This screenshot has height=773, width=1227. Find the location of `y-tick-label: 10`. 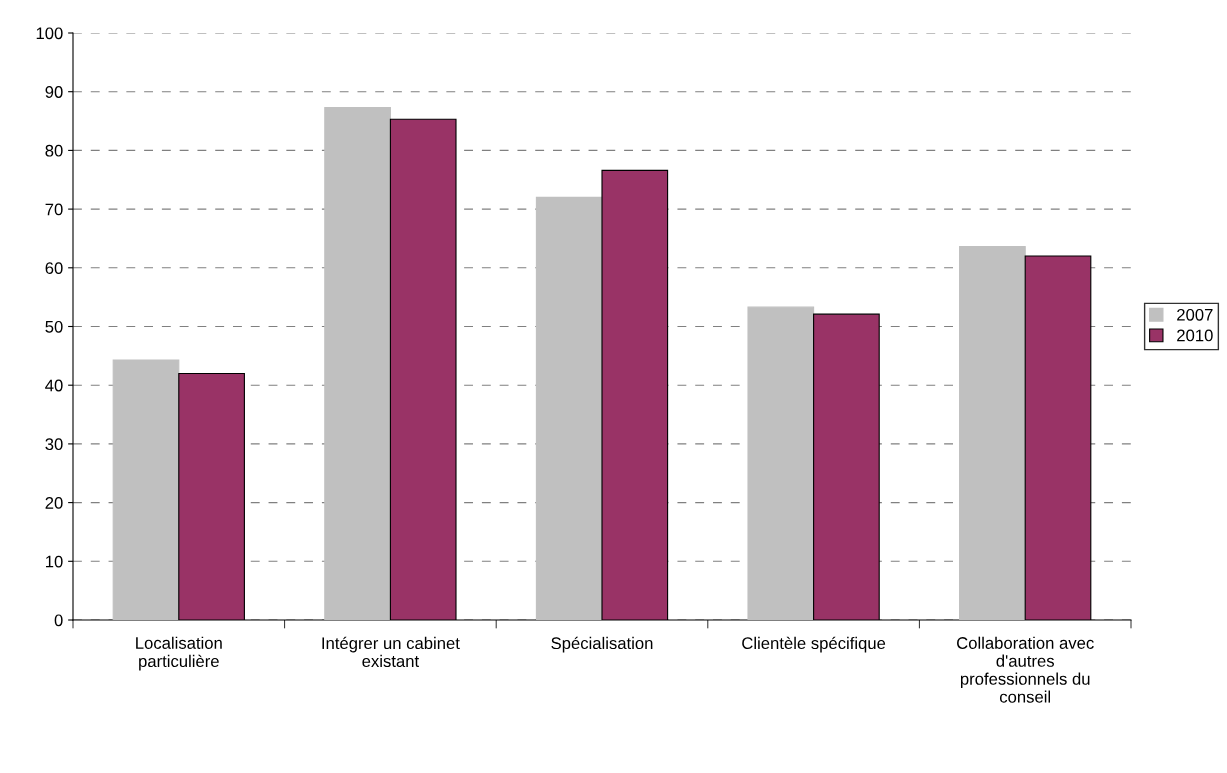

y-tick-label: 10 is located at coordinates (54, 561).